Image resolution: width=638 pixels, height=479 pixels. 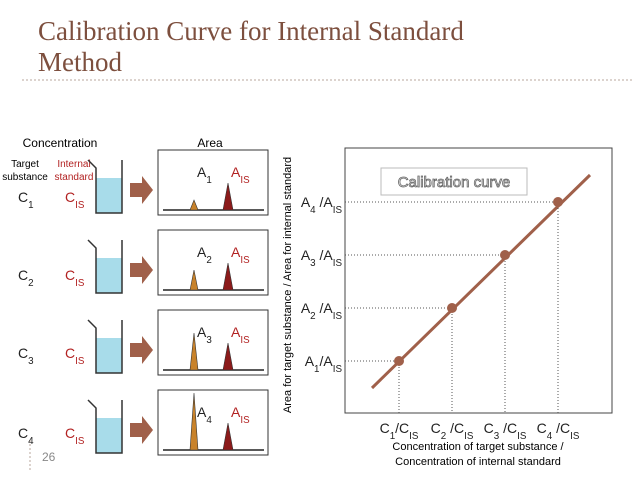 I want to click on x-axis-title: Concentration of internal standard, so click(x=478, y=462).